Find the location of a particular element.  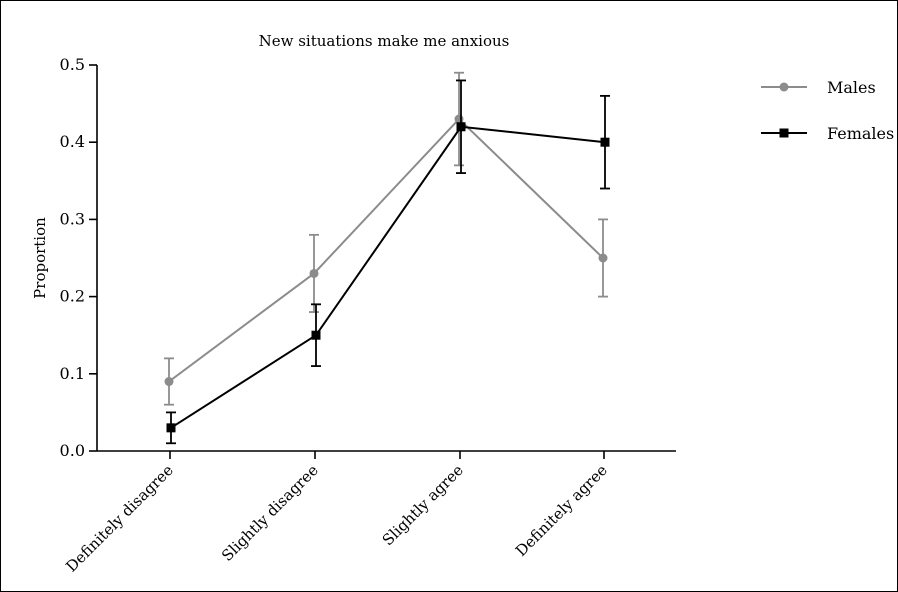

legend-marker-males is located at coordinates (784, 87).